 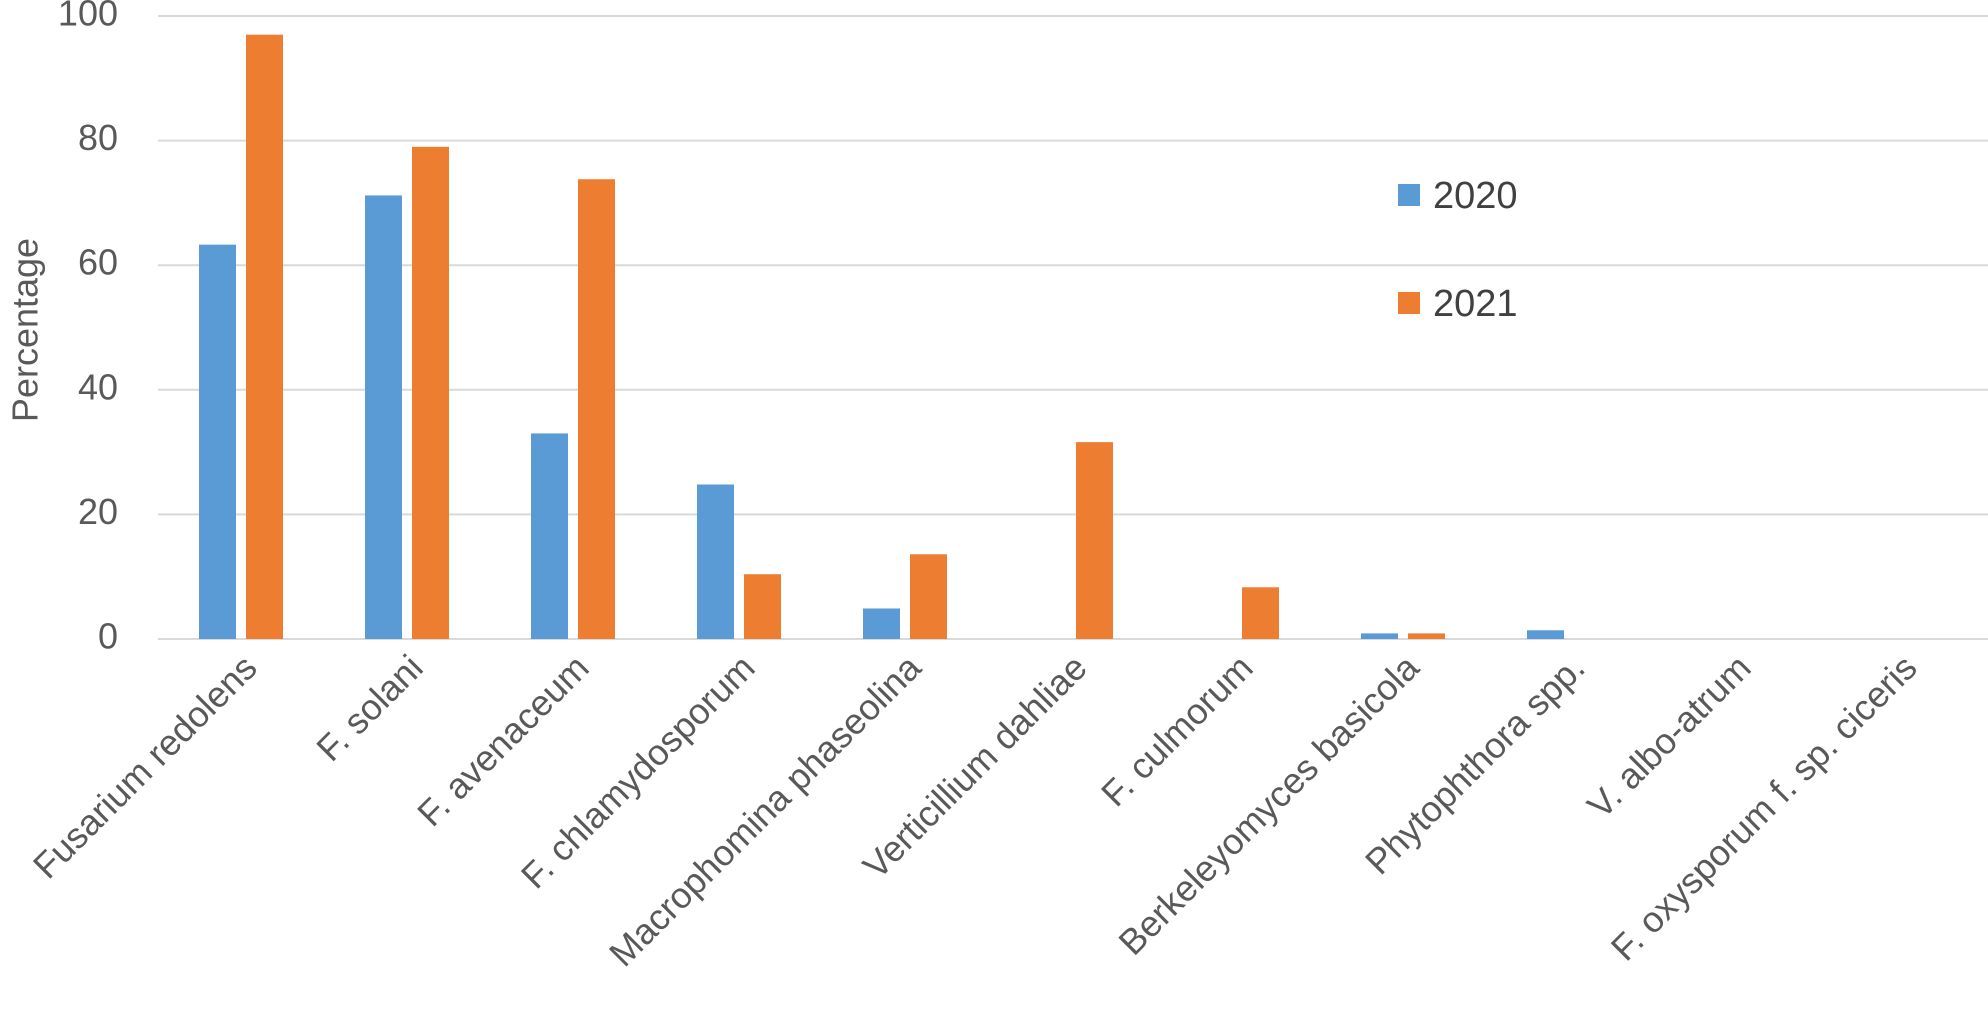 What do you see at coordinates (98, 137) in the screenshot?
I see `y-tick-label-80: 80` at bounding box center [98, 137].